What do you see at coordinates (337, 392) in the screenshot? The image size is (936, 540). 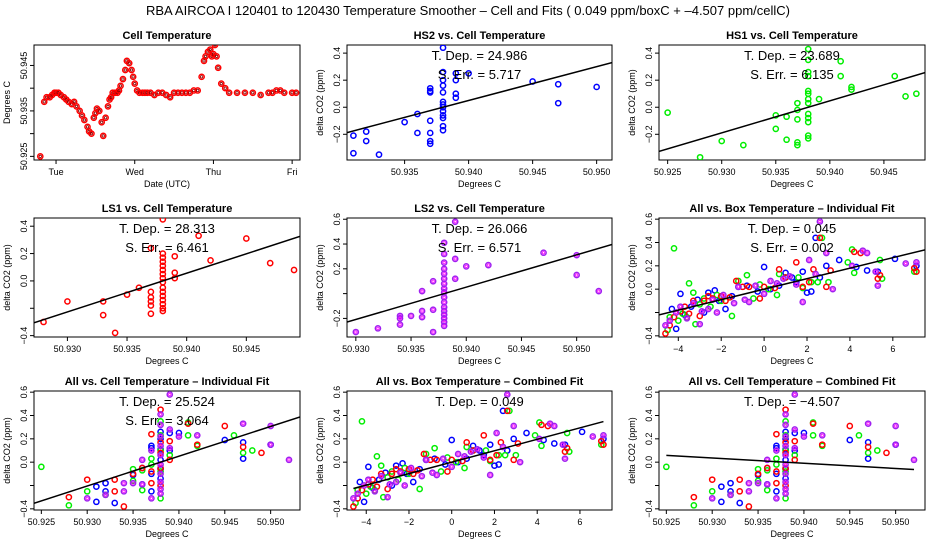 I see `y-tick-label: 0.6` at bounding box center [337, 392].